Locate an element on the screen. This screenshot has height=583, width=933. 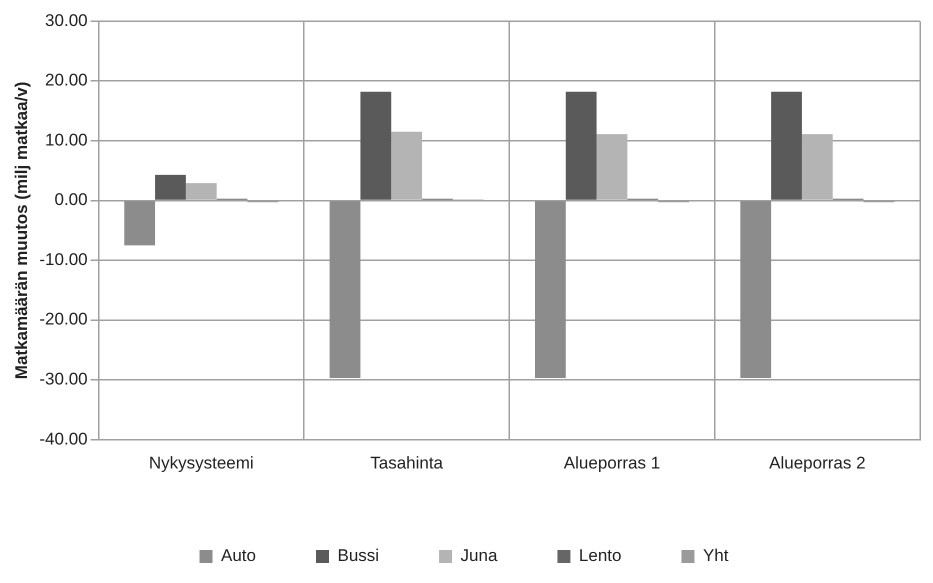
y-tick-label: 20.00 is located at coordinates (66, 80).